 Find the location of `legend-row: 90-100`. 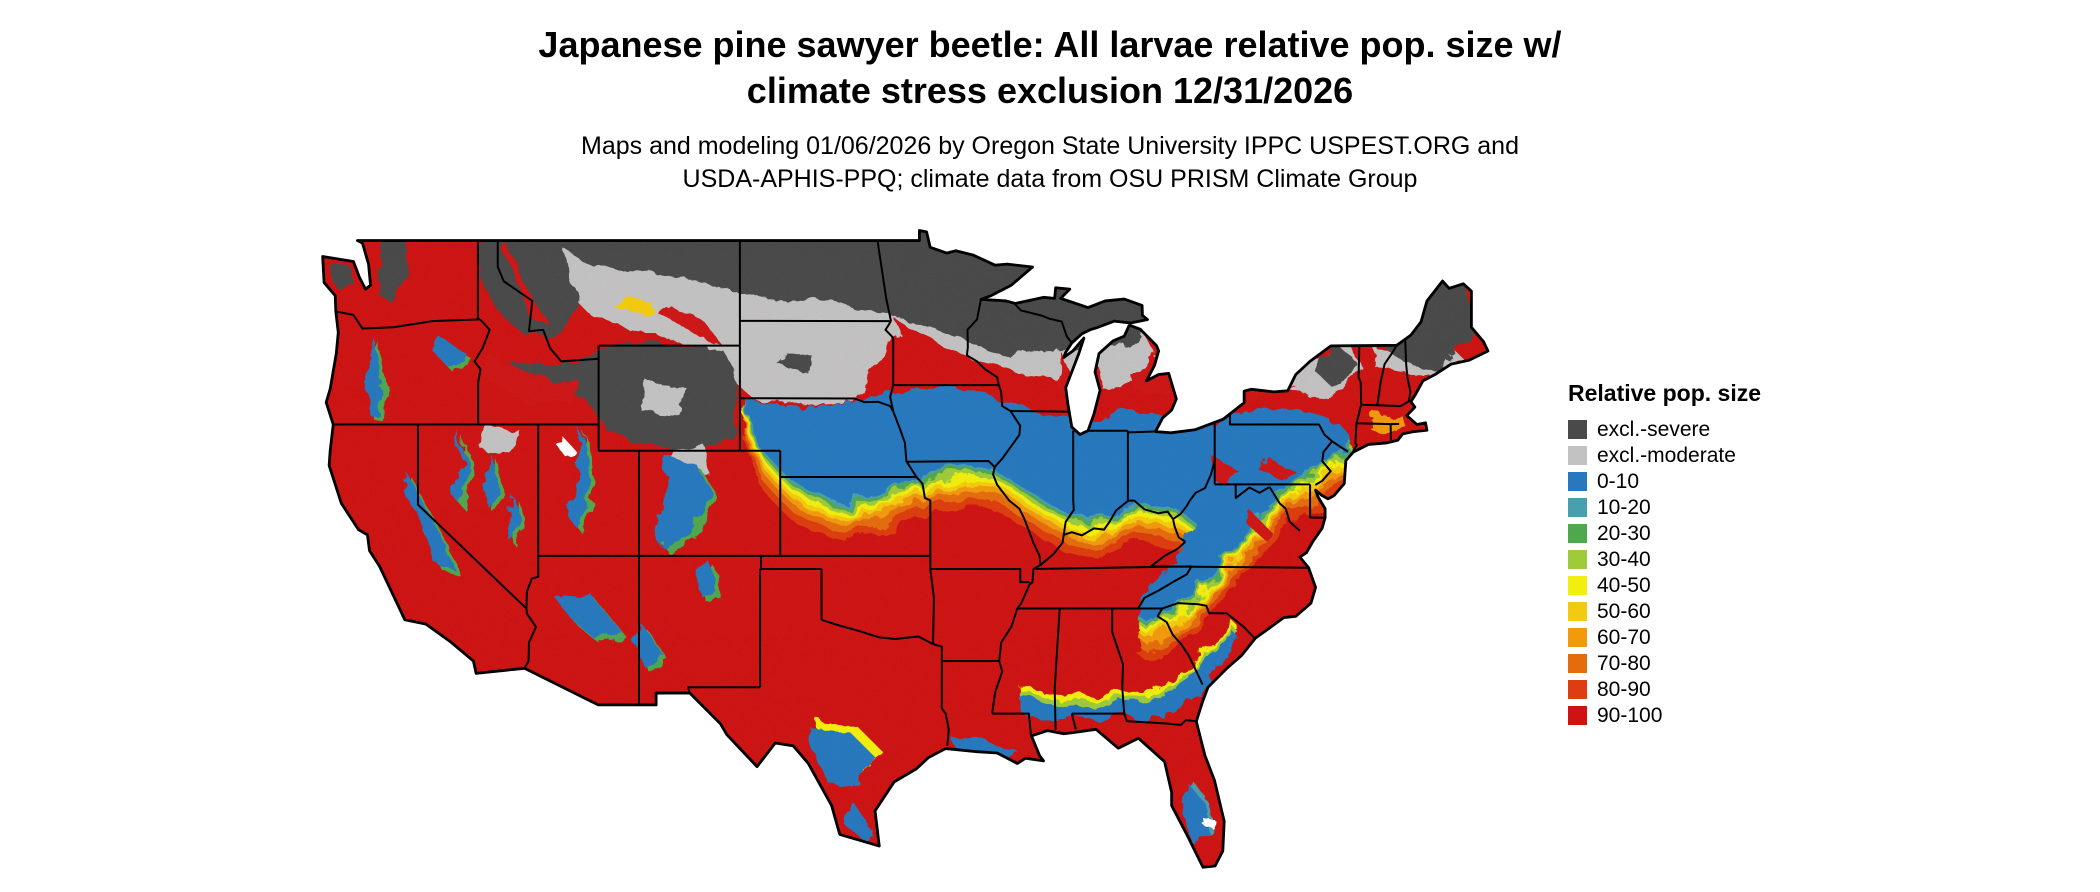

legend-row: 90-100 is located at coordinates (1664, 715).